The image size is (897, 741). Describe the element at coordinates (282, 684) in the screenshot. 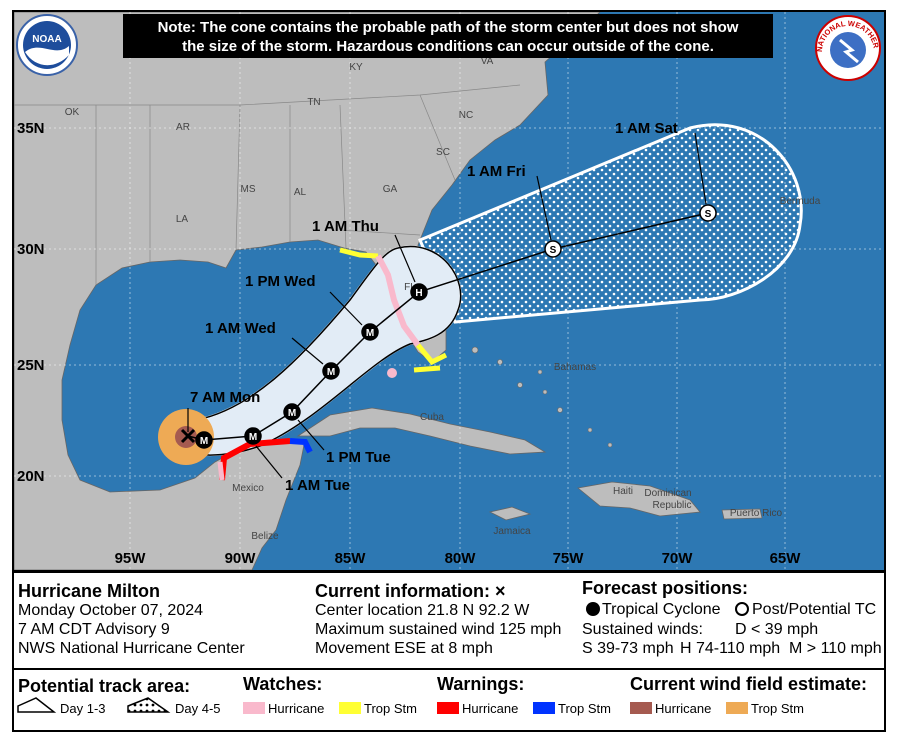

I see `legend-group-title: Watches:` at that location.